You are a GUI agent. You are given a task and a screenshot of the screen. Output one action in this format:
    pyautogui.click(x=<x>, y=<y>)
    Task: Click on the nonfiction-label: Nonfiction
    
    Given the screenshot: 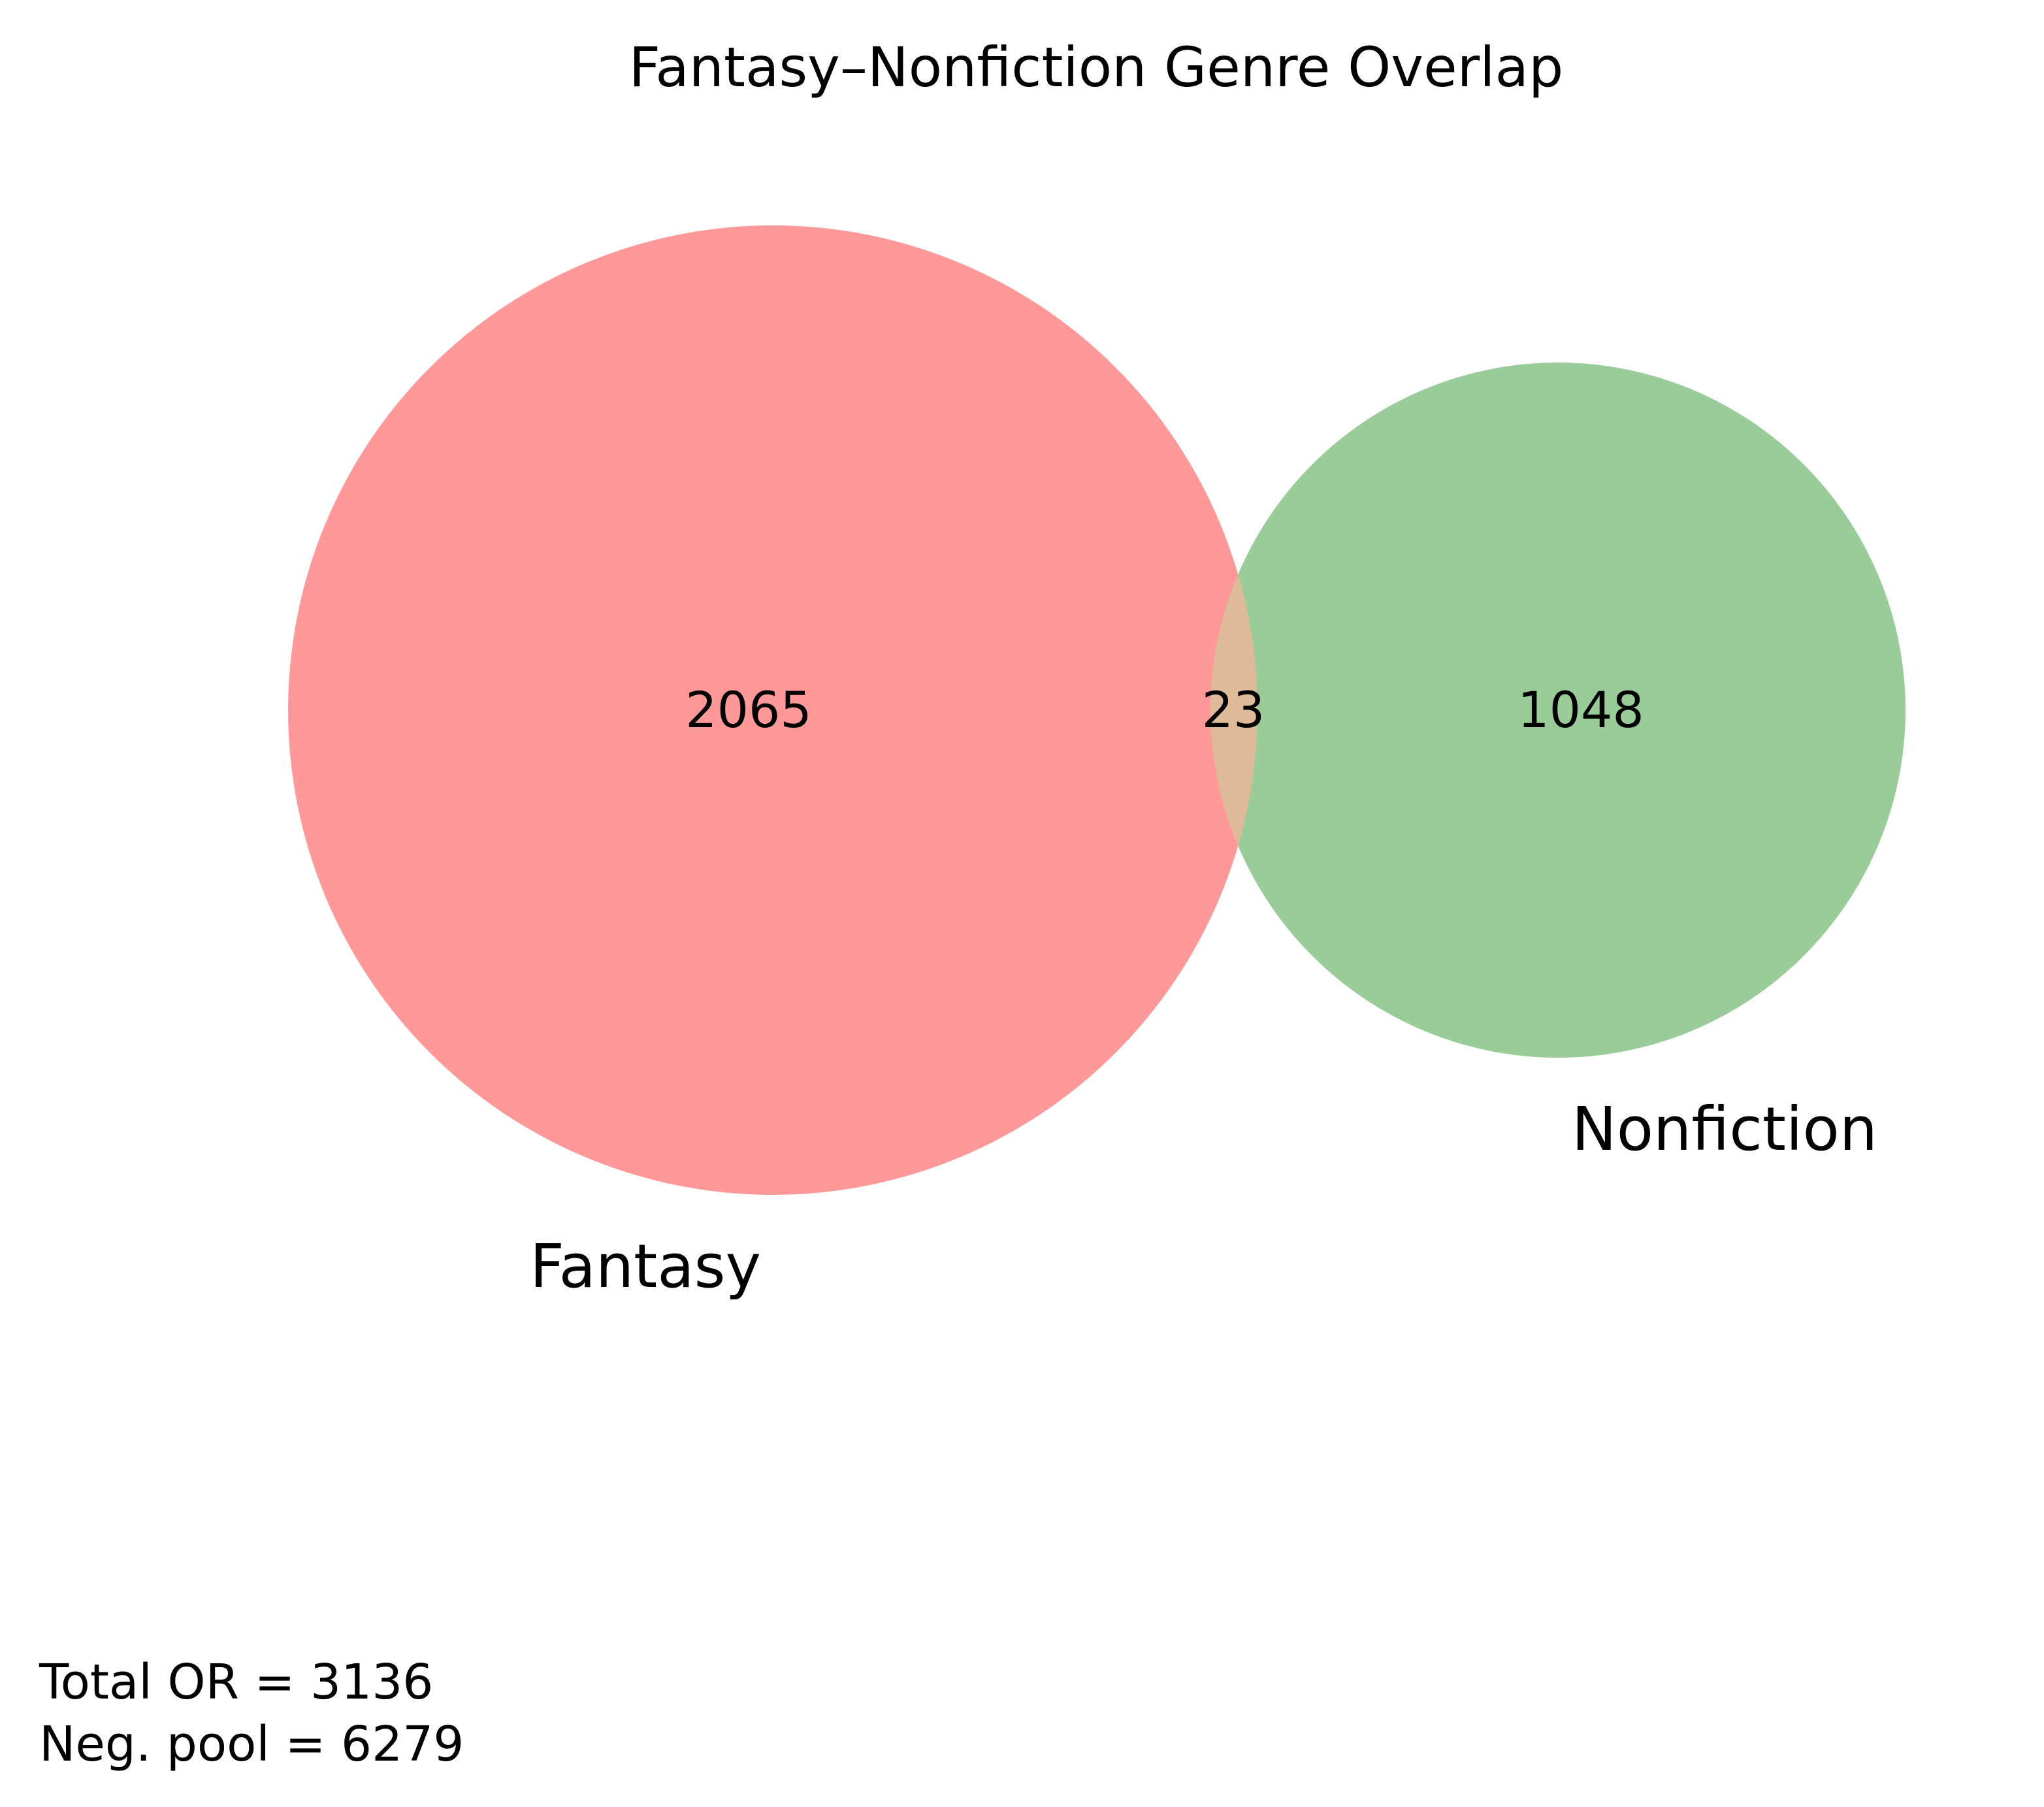 What is the action you would take?
    pyautogui.click(x=1724, y=1129)
    